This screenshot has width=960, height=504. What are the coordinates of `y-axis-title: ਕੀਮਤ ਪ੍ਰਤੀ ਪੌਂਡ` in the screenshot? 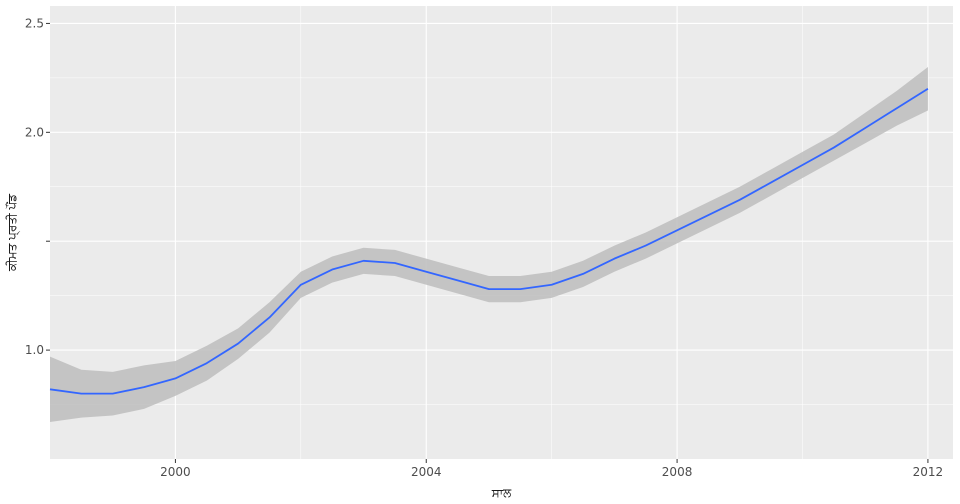 It's located at (12, 232).